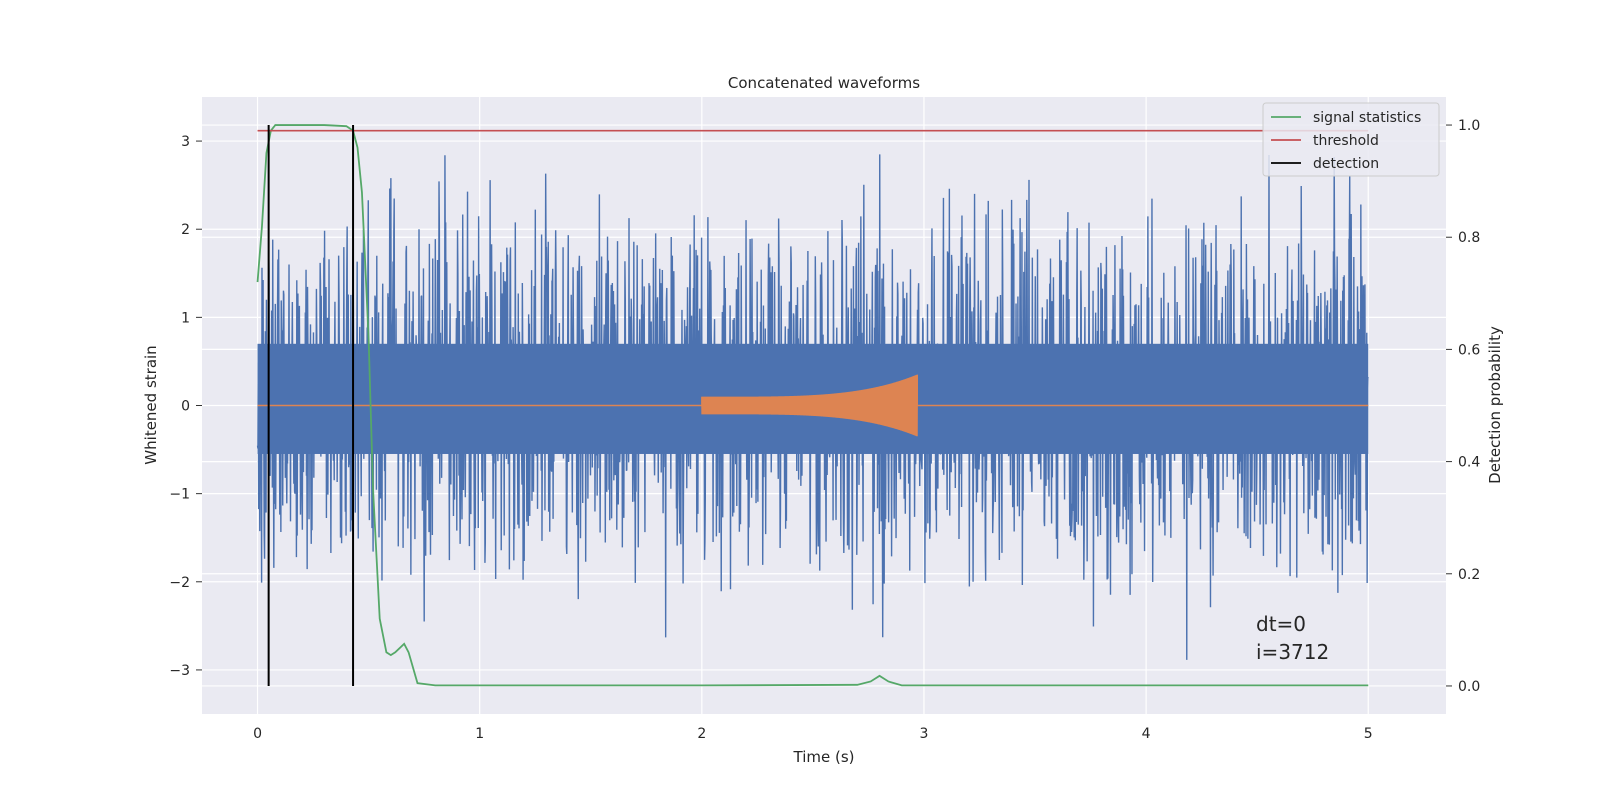 This screenshot has height=800, width=1600. What do you see at coordinates (179, 671) in the screenshot?
I see `y-tick-label-left: −3` at bounding box center [179, 671].